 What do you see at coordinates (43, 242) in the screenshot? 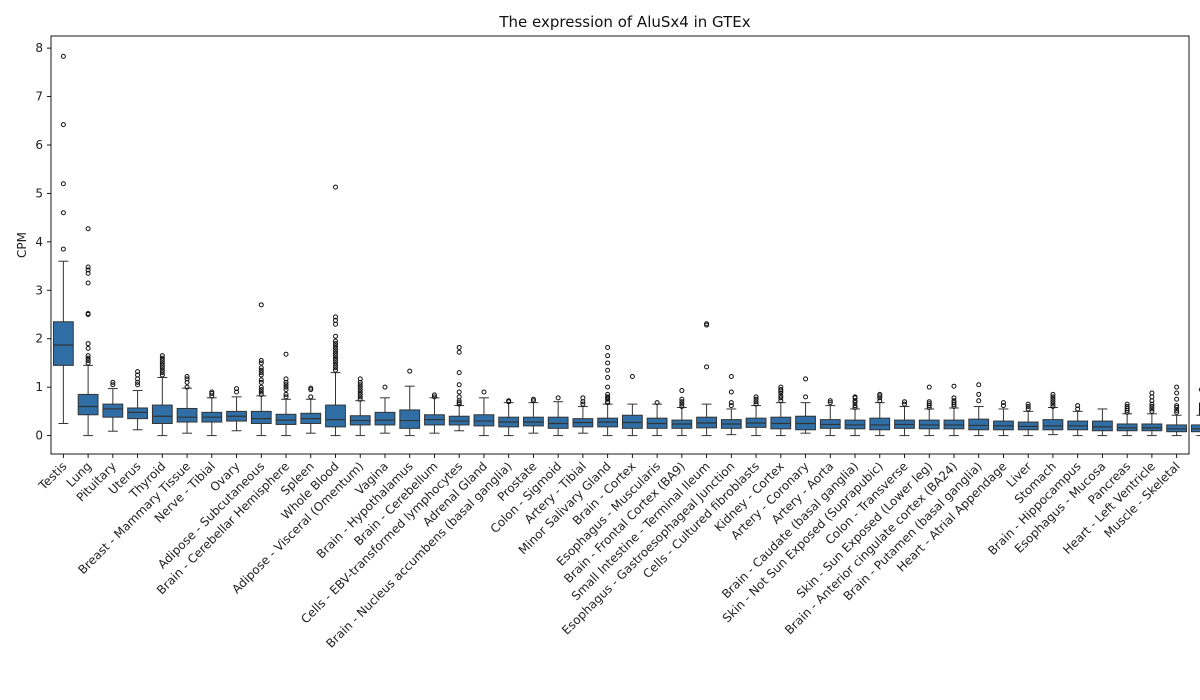
I see `y-axis: 0 1 2 3 4 5 6 7 8` at bounding box center [43, 242].